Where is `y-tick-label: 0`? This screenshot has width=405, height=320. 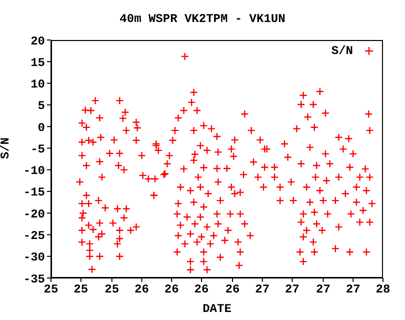
y-tick-label: 0 is located at coordinates (41, 127).